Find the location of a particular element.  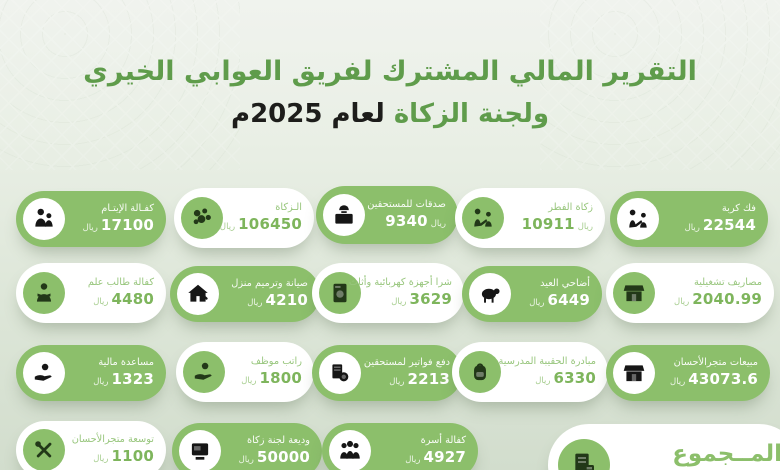

card-family-sponsorship: كفالة أسرة ريال 4927 is located at coordinates (400, 446).